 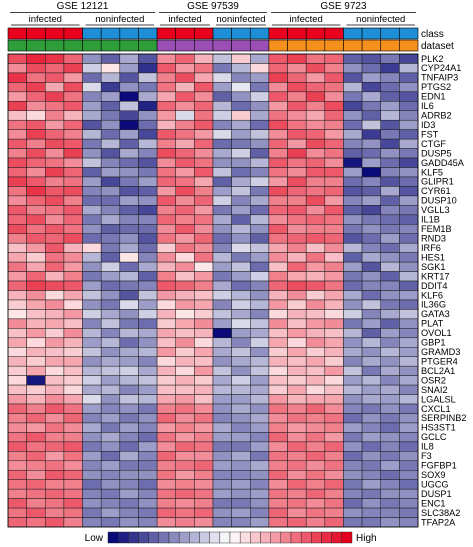 I want to click on gene-label: HS3ST1, so click(x=438, y=428).